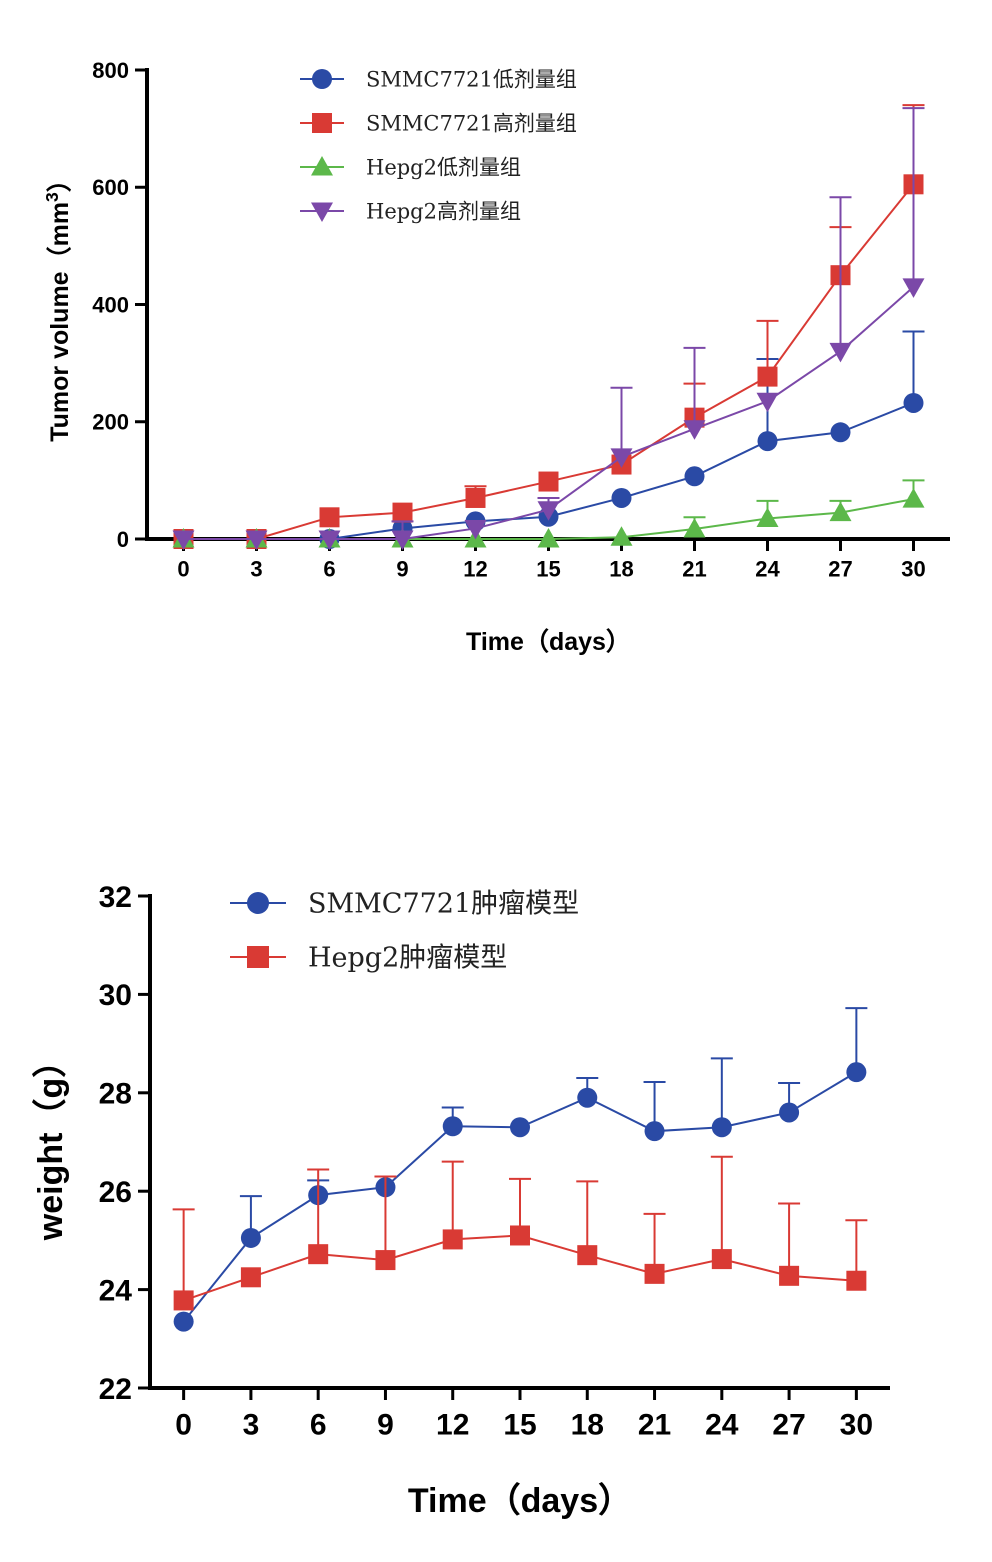 The height and width of the screenshot is (1562, 992). What do you see at coordinates (110, 187) in the screenshot?
I see `y-tick-label: 600` at bounding box center [110, 187].